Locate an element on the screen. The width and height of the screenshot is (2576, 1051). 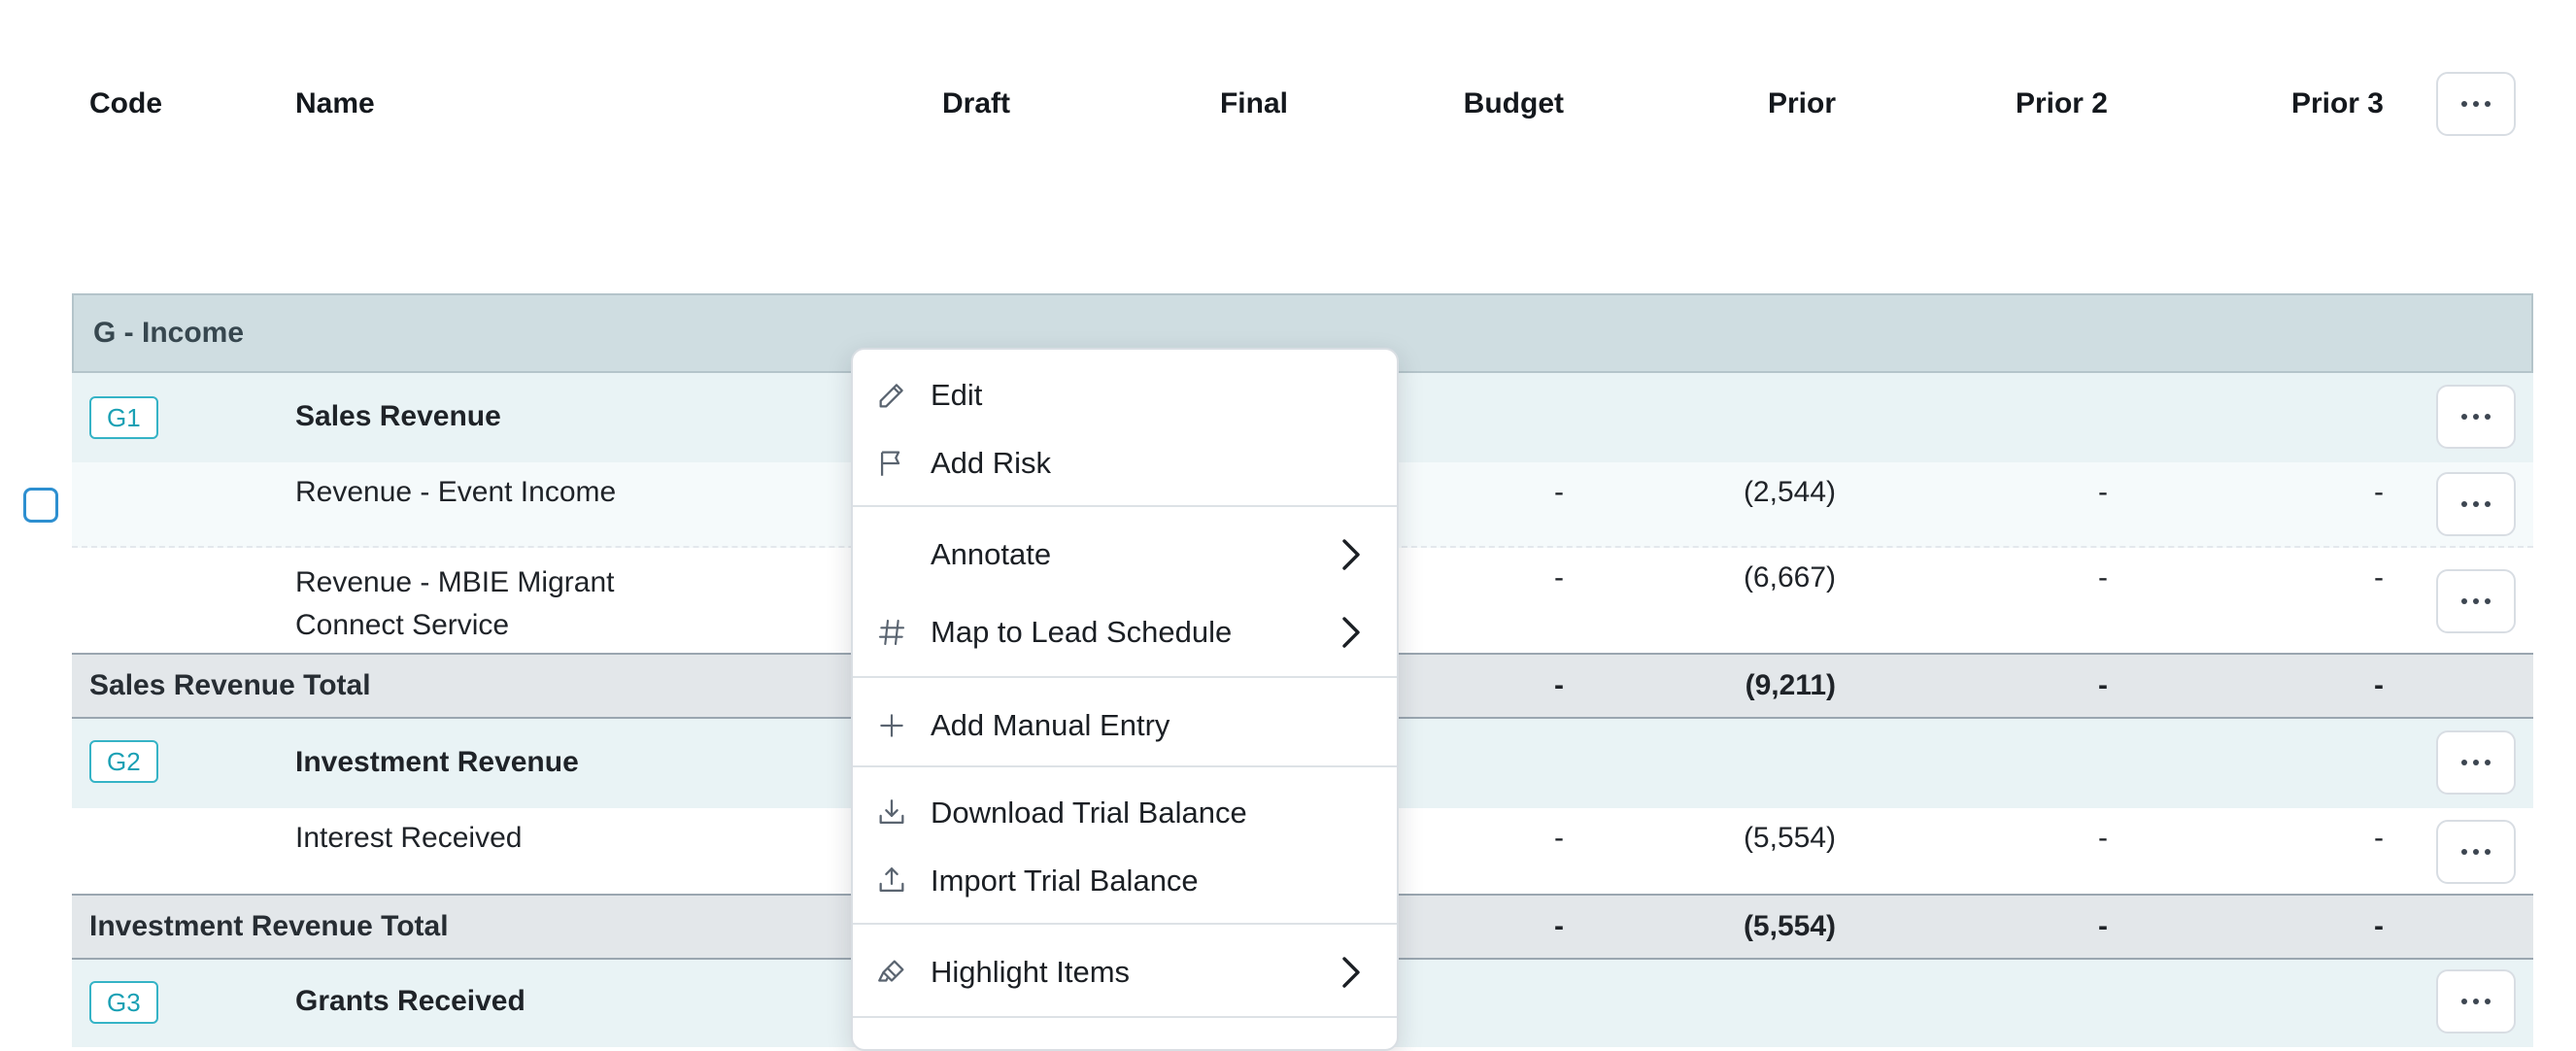
total-name: Sales Revenue Total is located at coordinates (230, 685).